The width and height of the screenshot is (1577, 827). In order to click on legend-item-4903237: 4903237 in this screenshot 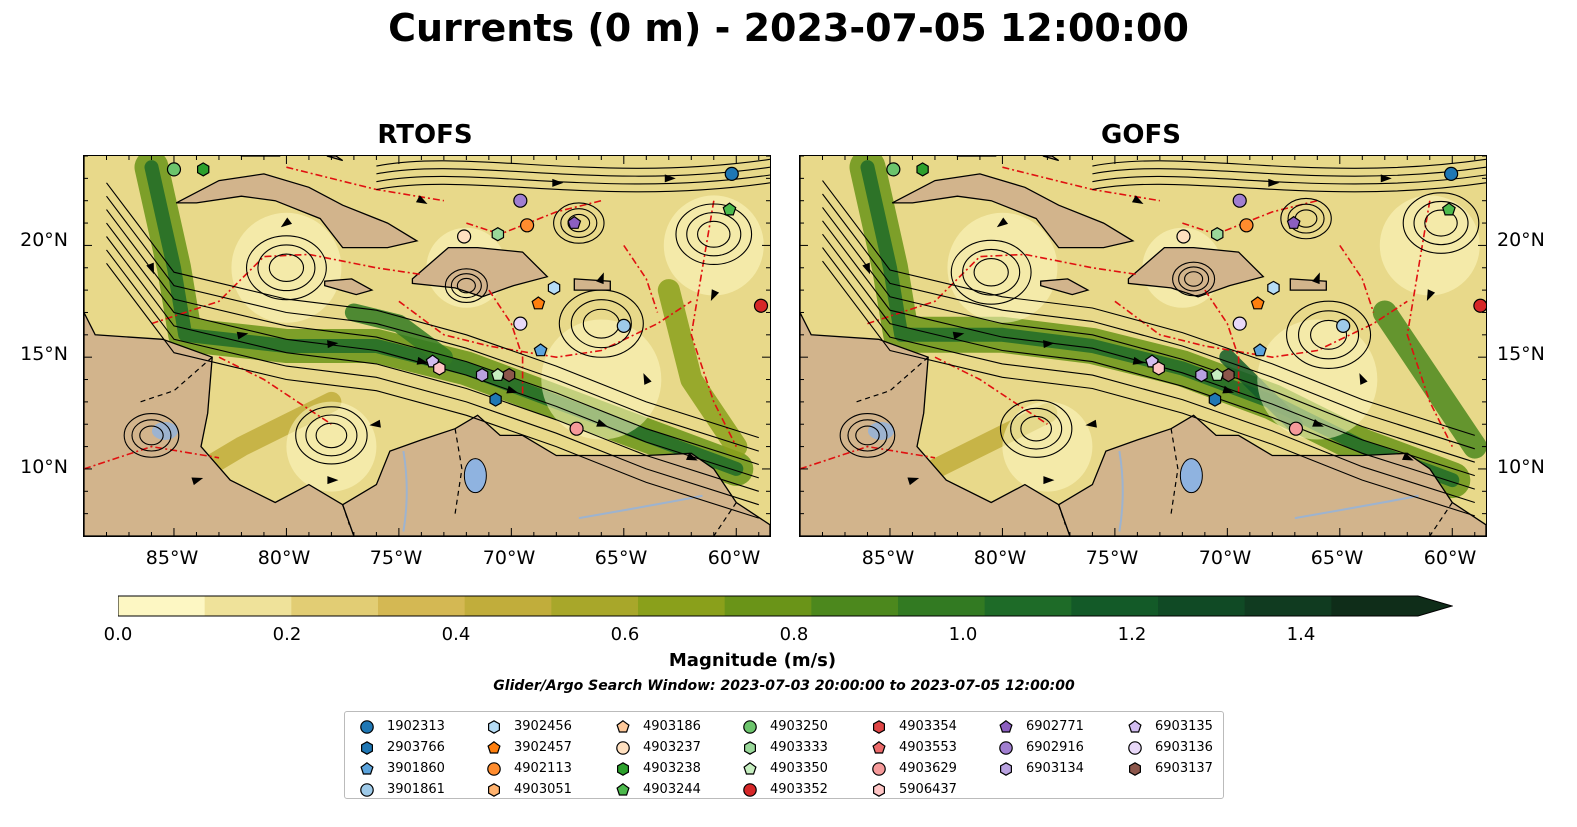, I will do `click(658, 747)`.